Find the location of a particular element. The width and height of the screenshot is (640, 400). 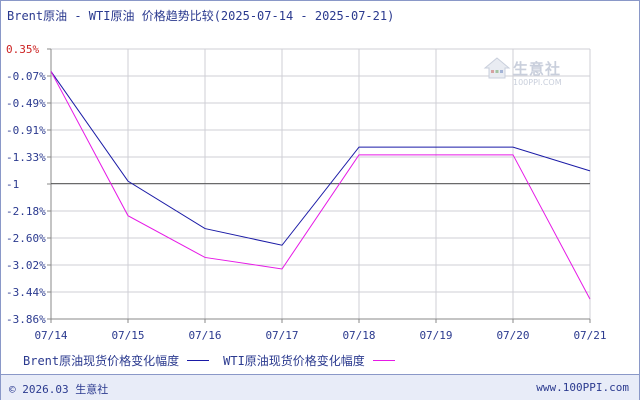

y-tick-label: -0.91% is located at coordinates (26, 130).